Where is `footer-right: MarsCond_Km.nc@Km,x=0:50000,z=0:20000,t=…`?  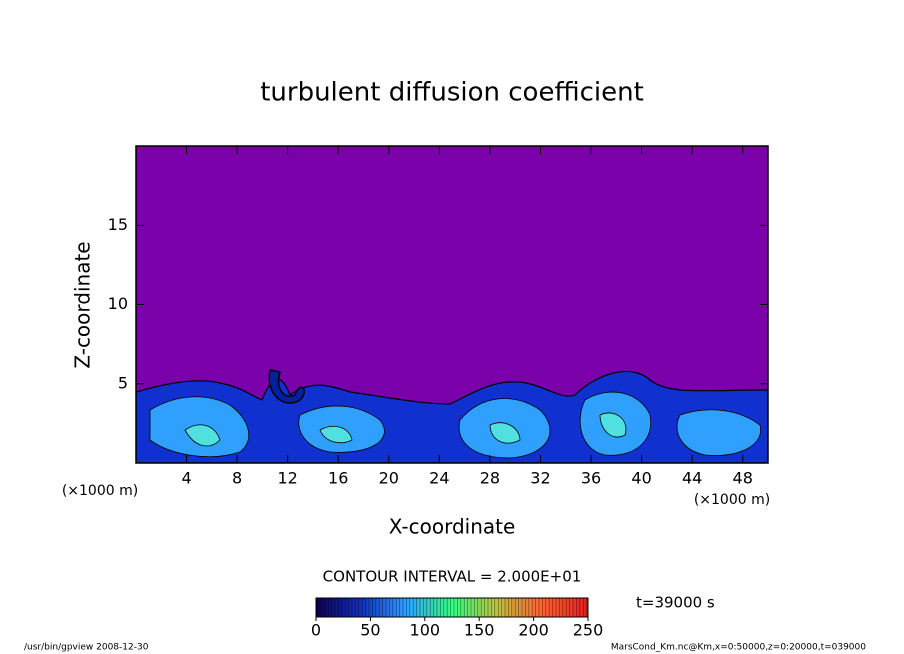
footer-right: MarsCond_Km.nc@Km,x=0:50000,z=0:20000,t=… is located at coordinates (738, 648).